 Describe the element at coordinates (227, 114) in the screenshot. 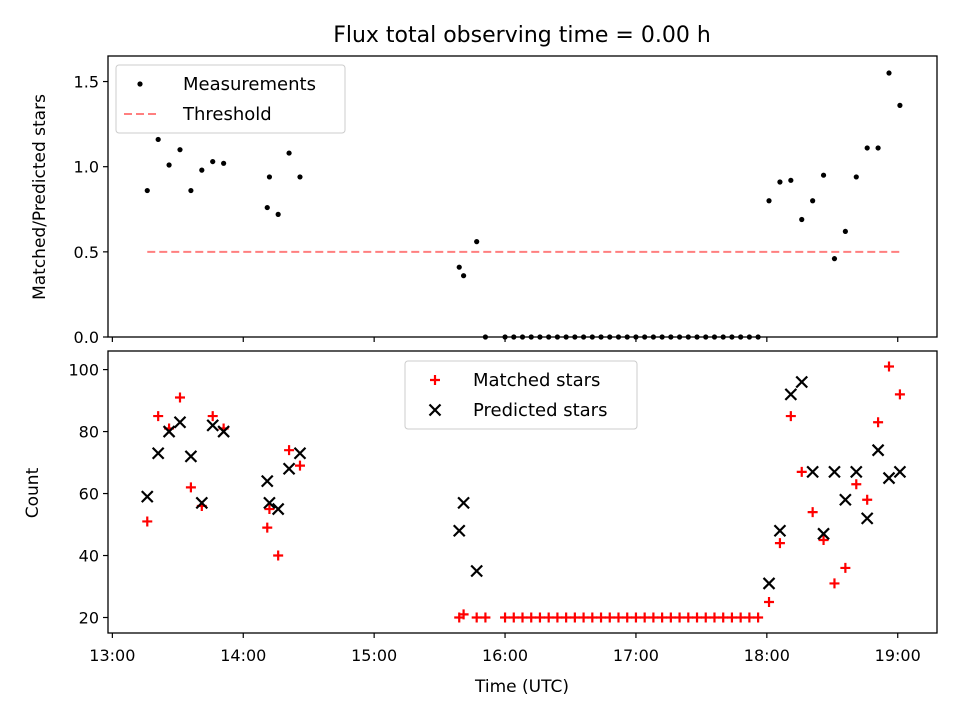

I see `top-legend-label: Threshold` at that location.